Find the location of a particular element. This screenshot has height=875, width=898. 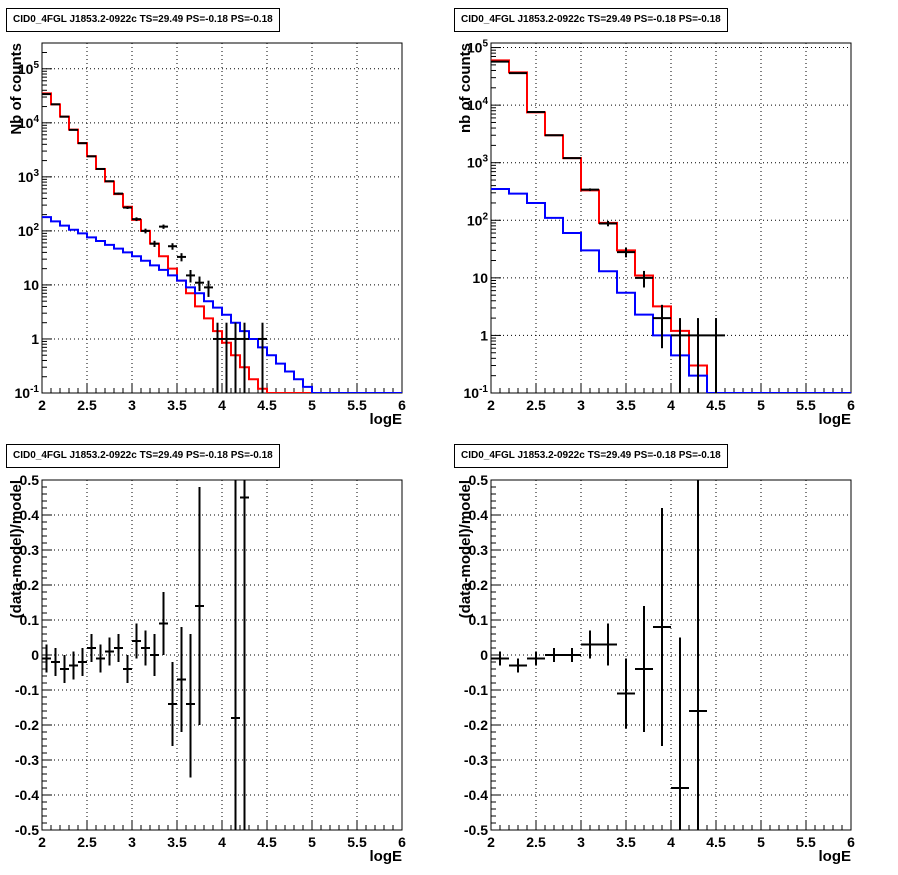

x-tick-label: 5 is located at coordinates (312, 405).